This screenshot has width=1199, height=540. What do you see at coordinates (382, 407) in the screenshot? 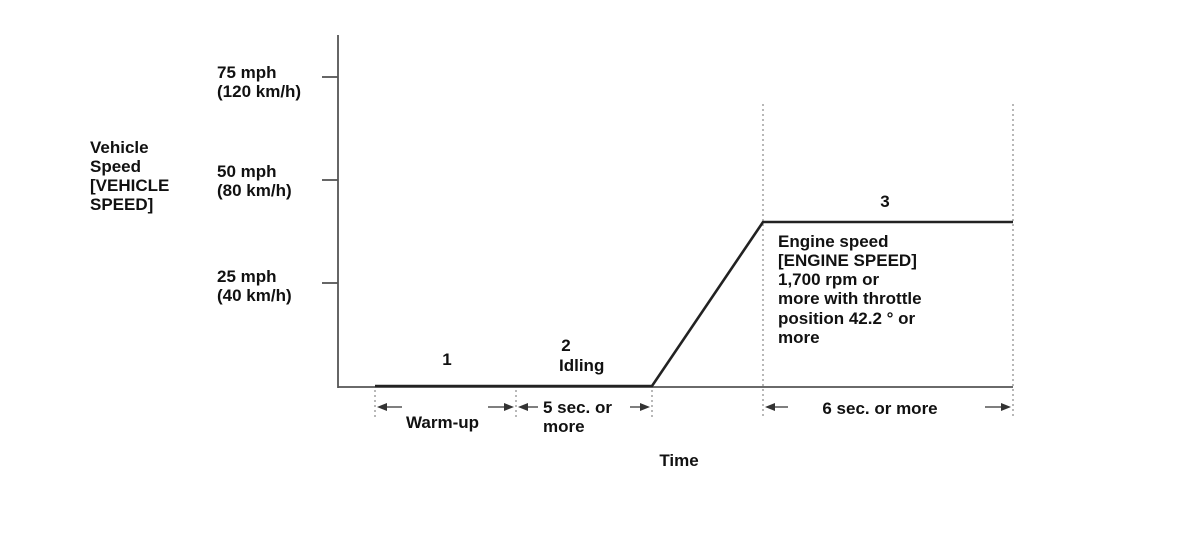
I see `warmup-arrowhead-left` at bounding box center [382, 407].